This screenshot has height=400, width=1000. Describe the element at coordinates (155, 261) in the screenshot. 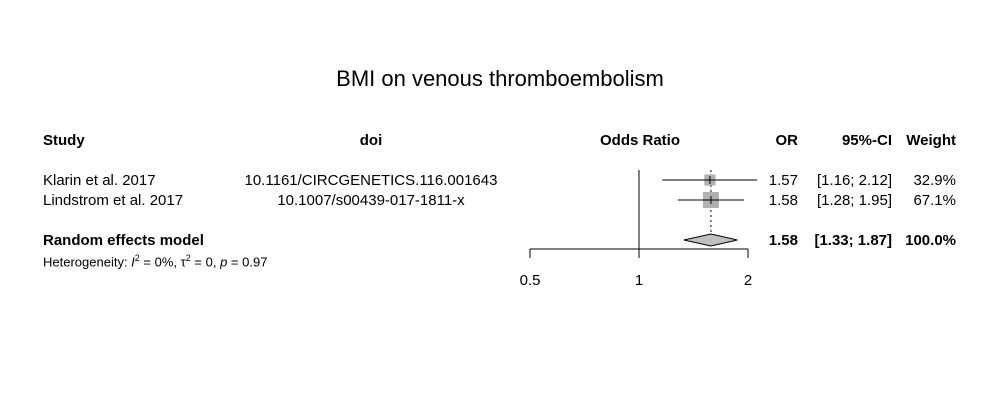

I see `heterogeneity-text: Heterogeneity: I2 = 0%, τ2 = 0, p = 0.97` at that location.